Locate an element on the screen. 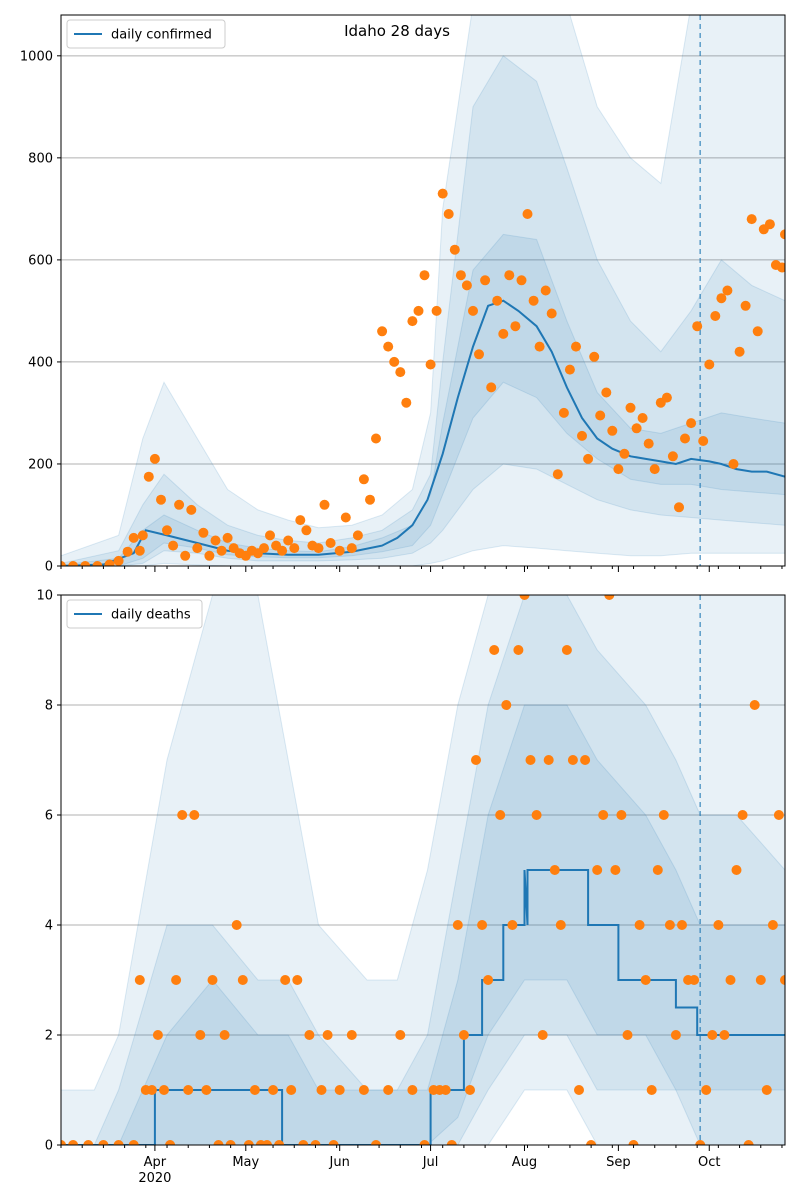  deaths-legend: daily deaths is located at coordinates (134, 614).